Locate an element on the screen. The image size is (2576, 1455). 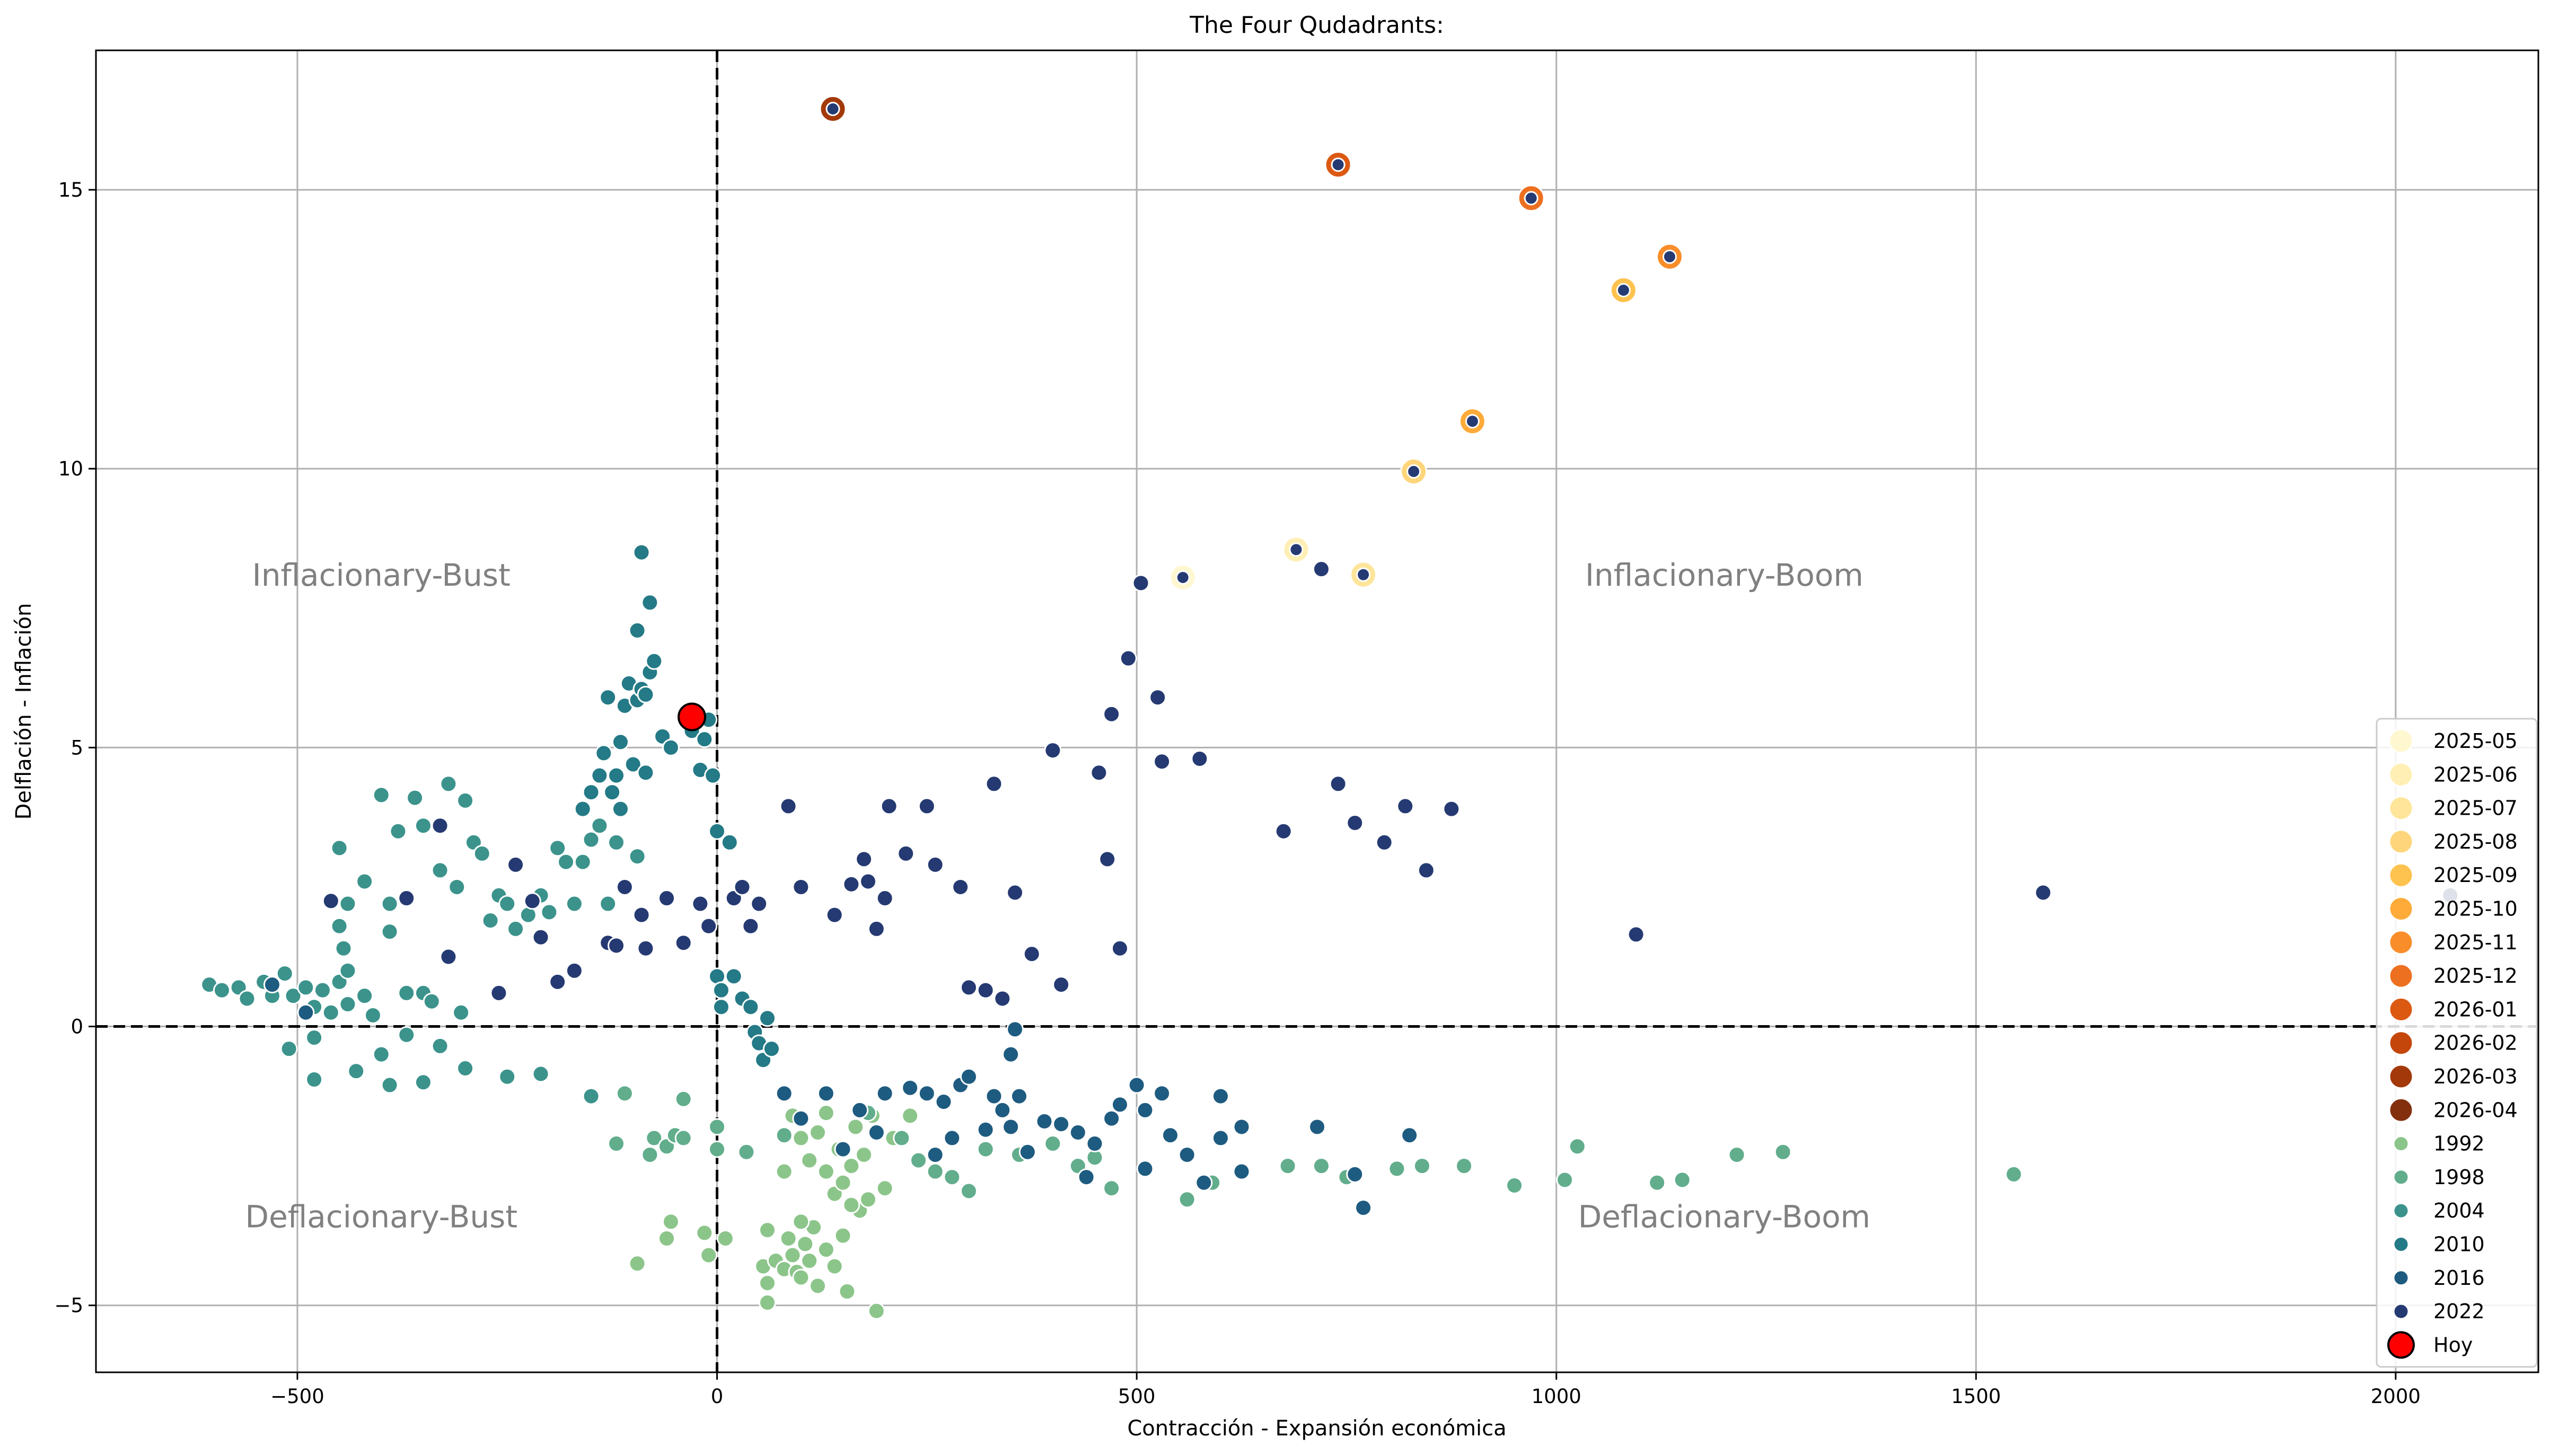
legend-label: 2025-05 is located at coordinates (2475, 741).